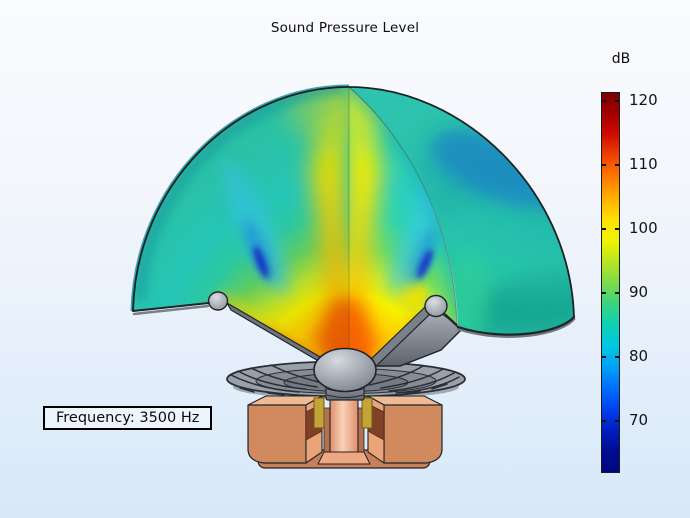 Image resolution: width=690 pixels, height=518 pixels. What do you see at coordinates (639, 292) in the screenshot?
I see `colorbar-tick-label: 90` at bounding box center [639, 292].